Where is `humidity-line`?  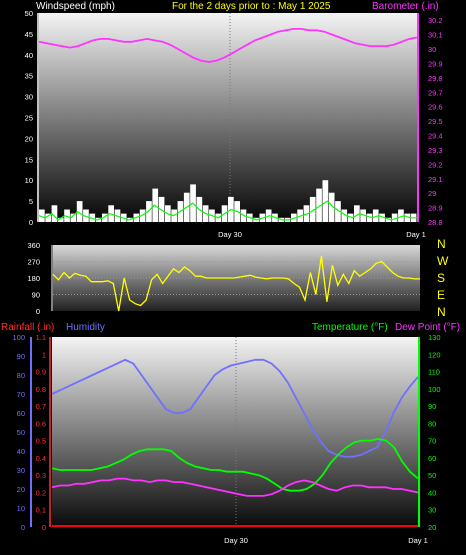 humidity-line is located at coordinates (235, 408).